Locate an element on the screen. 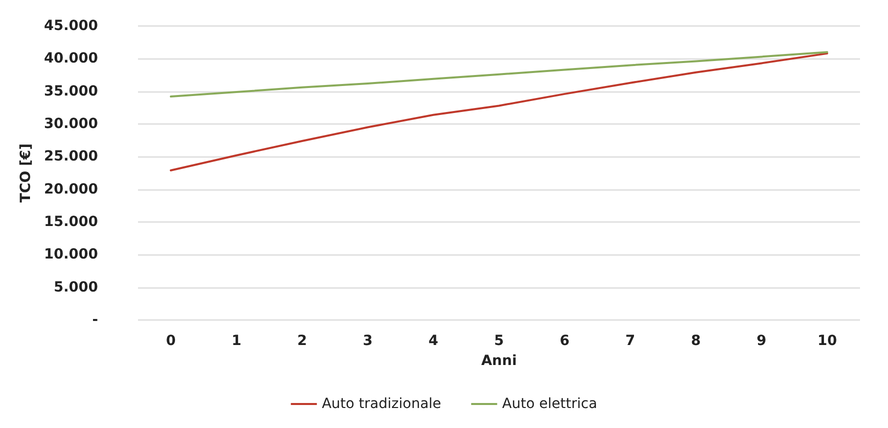 This screenshot has height=428, width=888. x-tick-label: 8 is located at coordinates (696, 341).